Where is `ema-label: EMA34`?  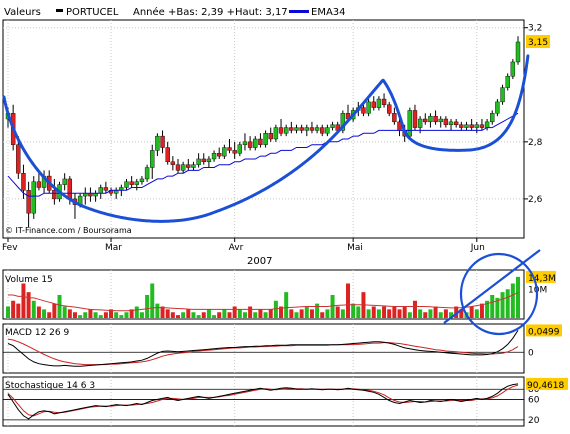 ema-label: EMA34 is located at coordinates (328, 12).